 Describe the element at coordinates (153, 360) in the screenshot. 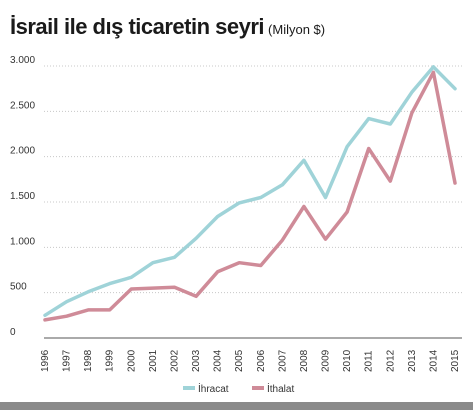

I see `x-tick-label: 2001` at that location.